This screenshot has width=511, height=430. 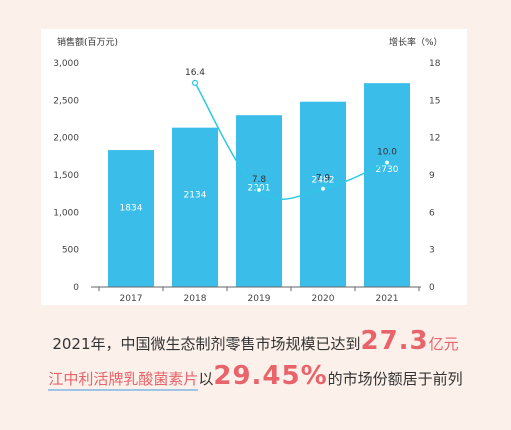 What do you see at coordinates (195, 73) in the screenshot?
I see `growth-value-label: 16.4` at bounding box center [195, 73].